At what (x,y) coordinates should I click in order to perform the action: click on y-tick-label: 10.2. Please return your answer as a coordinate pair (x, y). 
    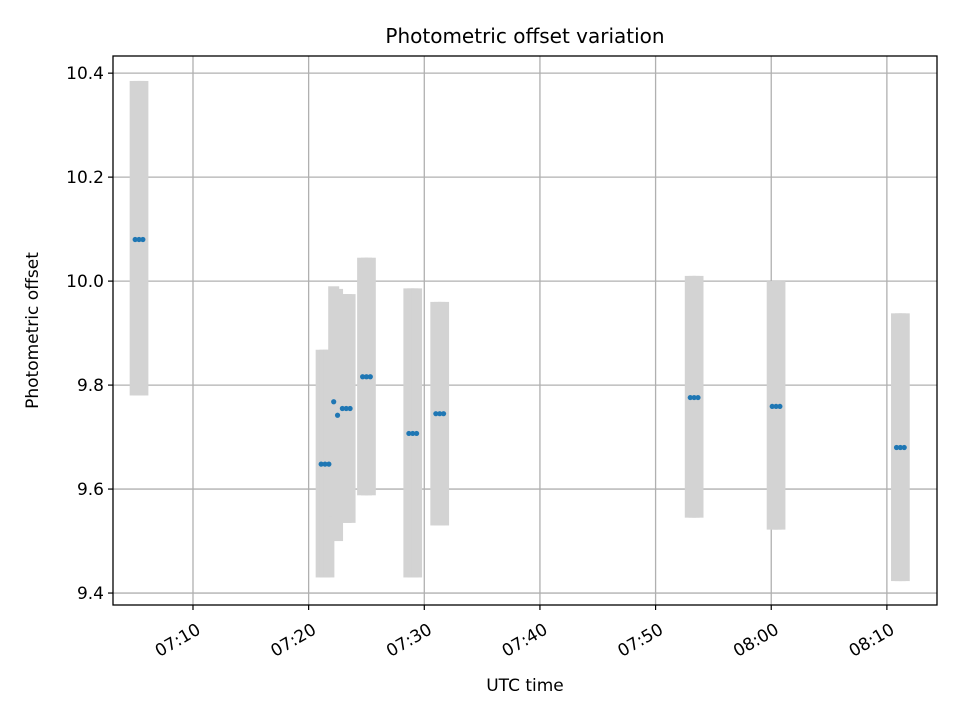
    Looking at the image, I should click on (85, 178).